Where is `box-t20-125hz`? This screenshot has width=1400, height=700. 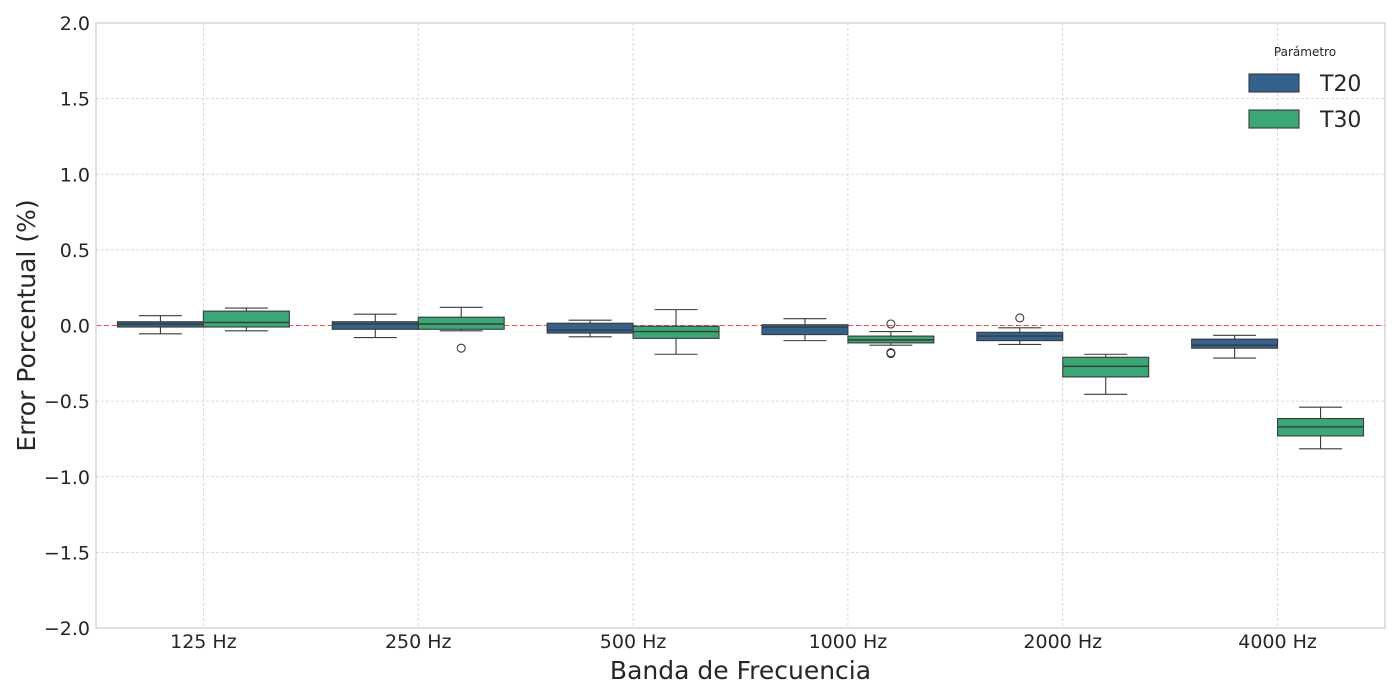 box-t20-125hz is located at coordinates (160, 325).